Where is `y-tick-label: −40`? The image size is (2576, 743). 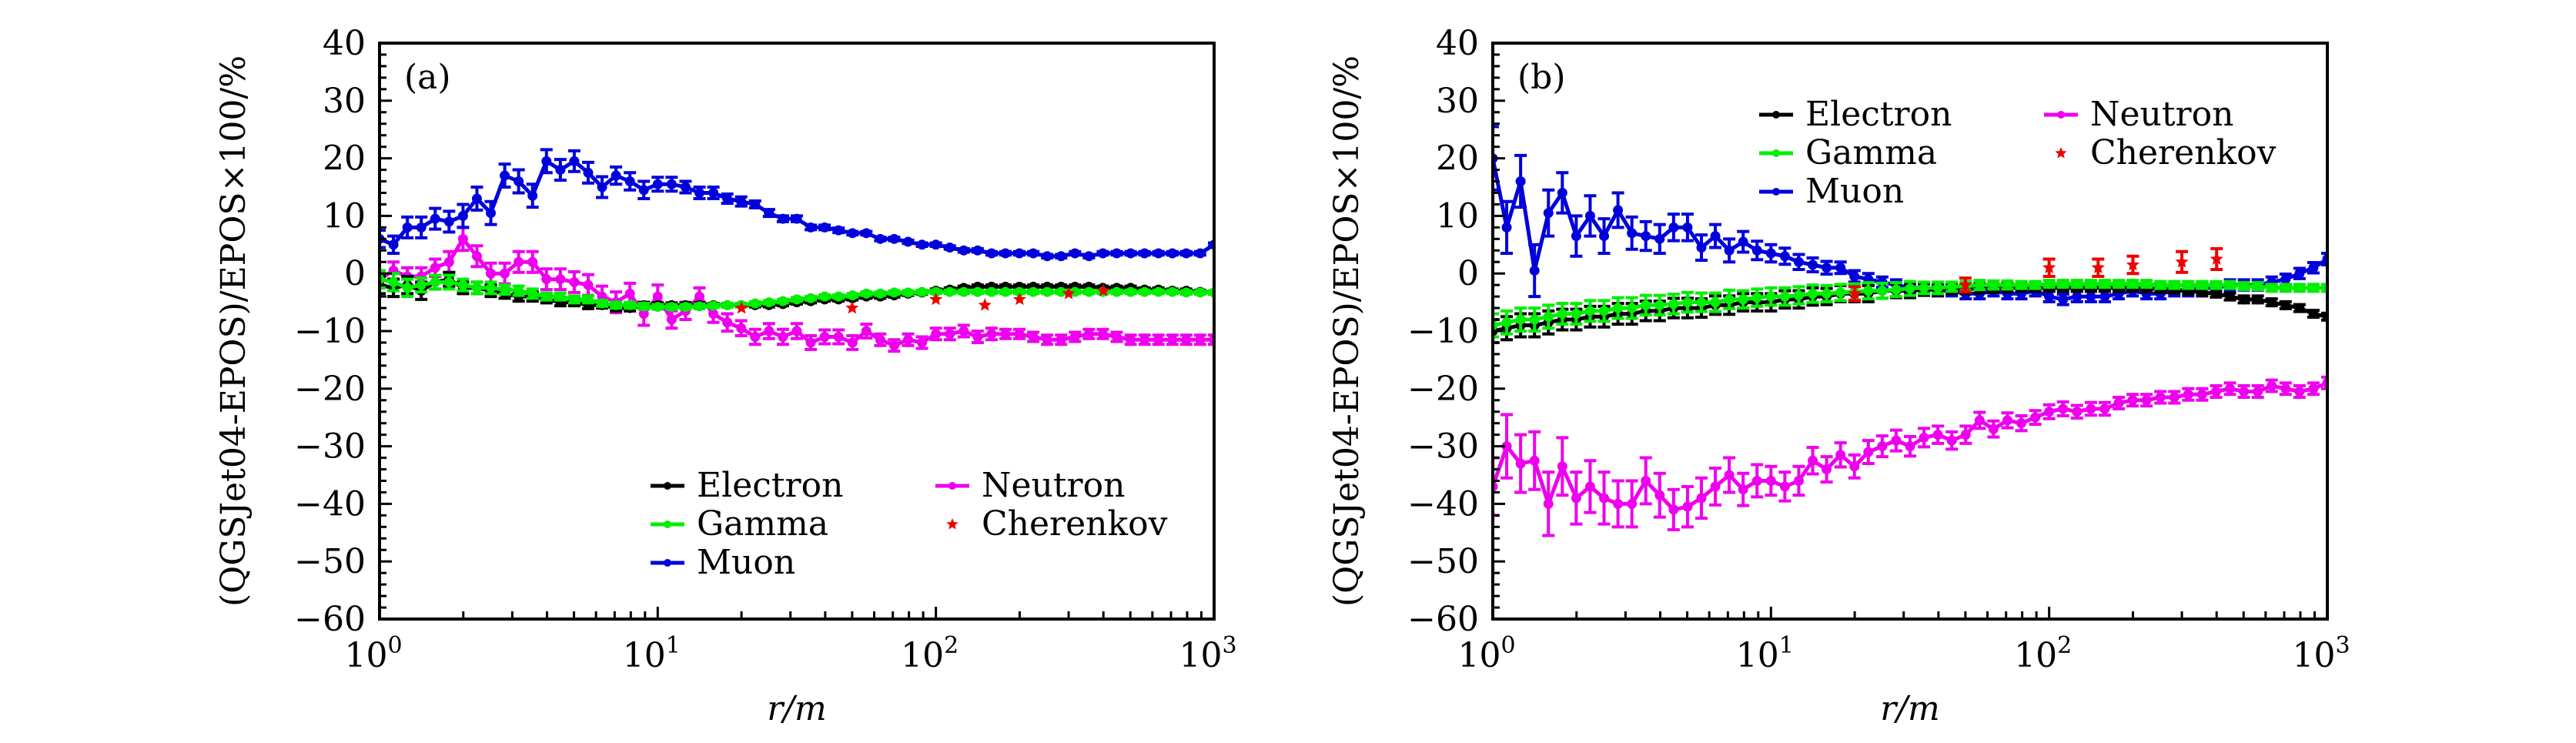
y-tick-label: −40 is located at coordinates (330, 504).